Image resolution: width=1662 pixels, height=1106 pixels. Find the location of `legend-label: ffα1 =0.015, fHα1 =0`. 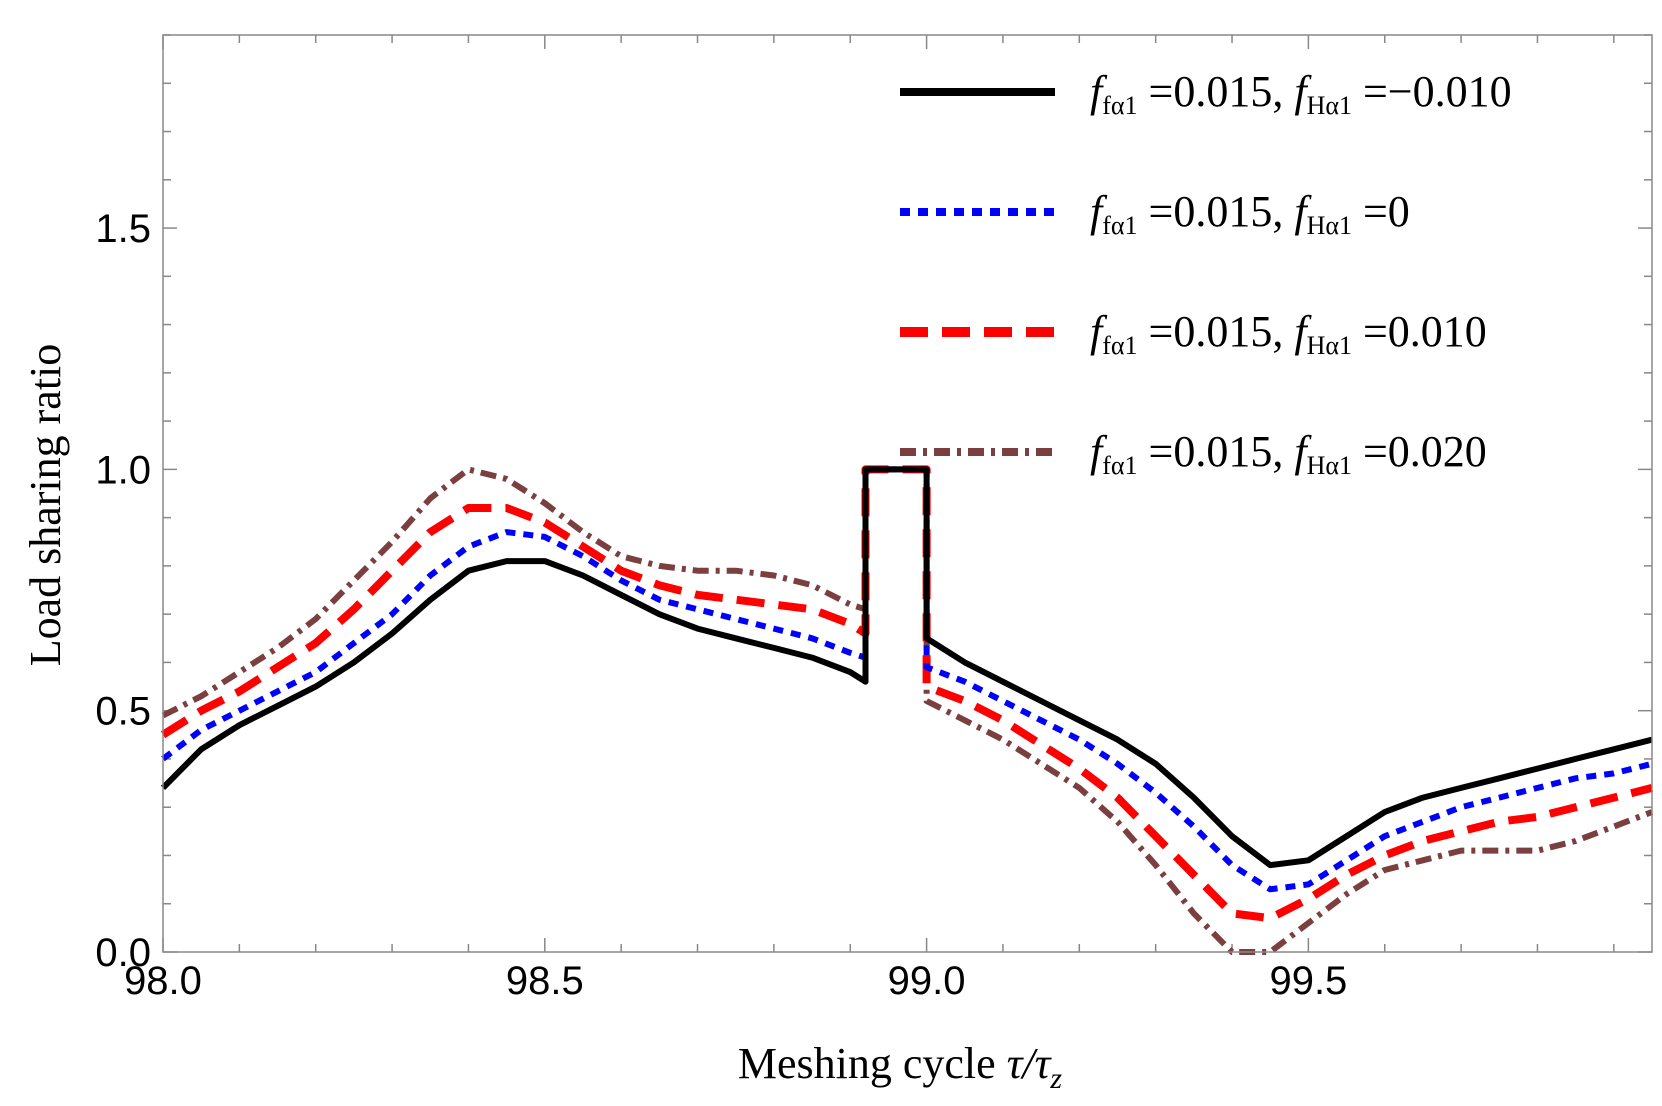

legend-label: ffα1 =0.015, fHα1 =0 is located at coordinates (1250, 213).